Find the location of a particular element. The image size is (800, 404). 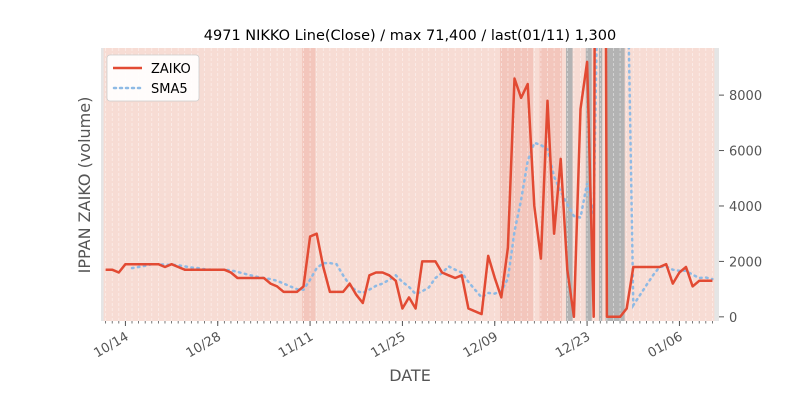

y-tick-label: 0 is located at coordinates (733, 318).